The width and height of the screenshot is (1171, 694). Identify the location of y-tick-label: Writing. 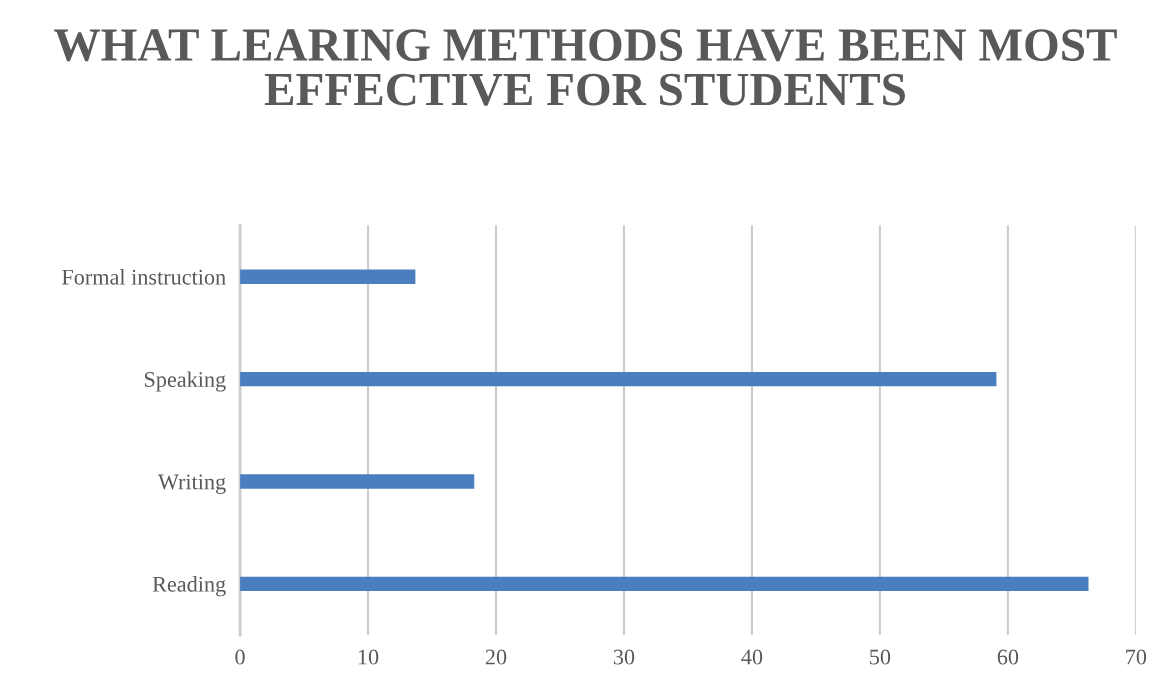
(191, 484).